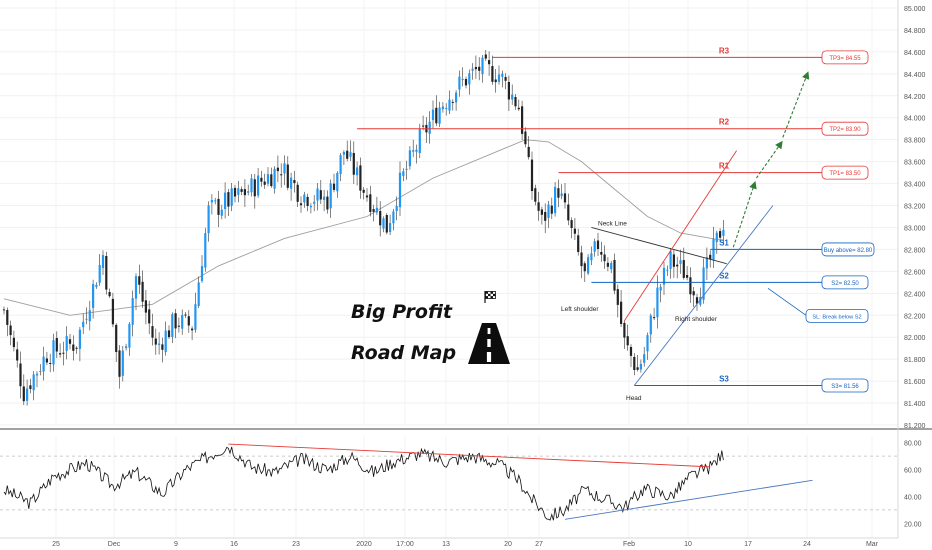 This screenshot has height=550, width=932. What do you see at coordinates (913, 471) in the screenshot?
I see `rsi-tick-label: 60.00` at bounding box center [913, 471].